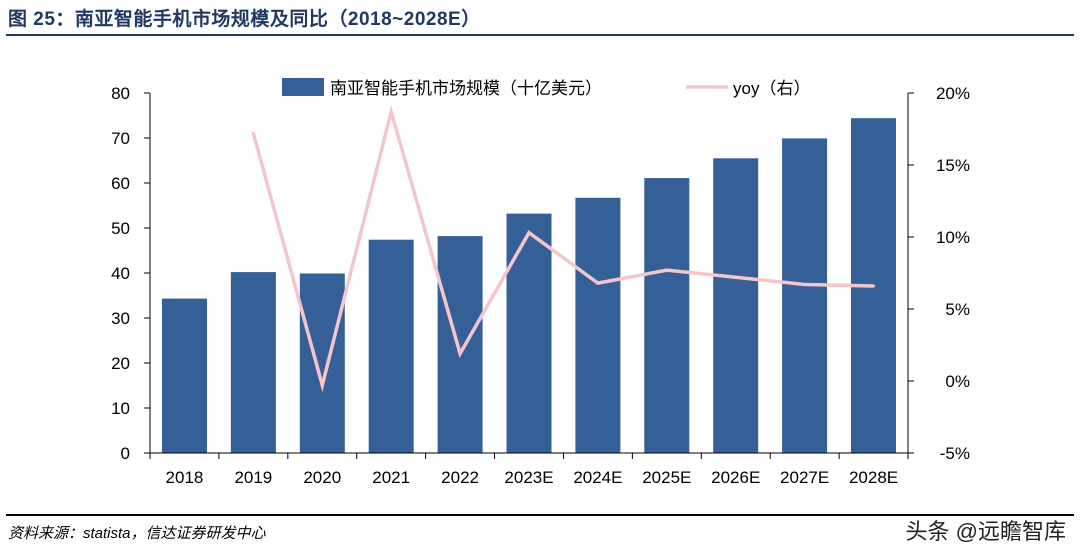 The width and height of the screenshot is (1080, 558). What do you see at coordinates (736, 306) in the screenshot?
I see `bar-2026E` at bounding box center [736, 306].